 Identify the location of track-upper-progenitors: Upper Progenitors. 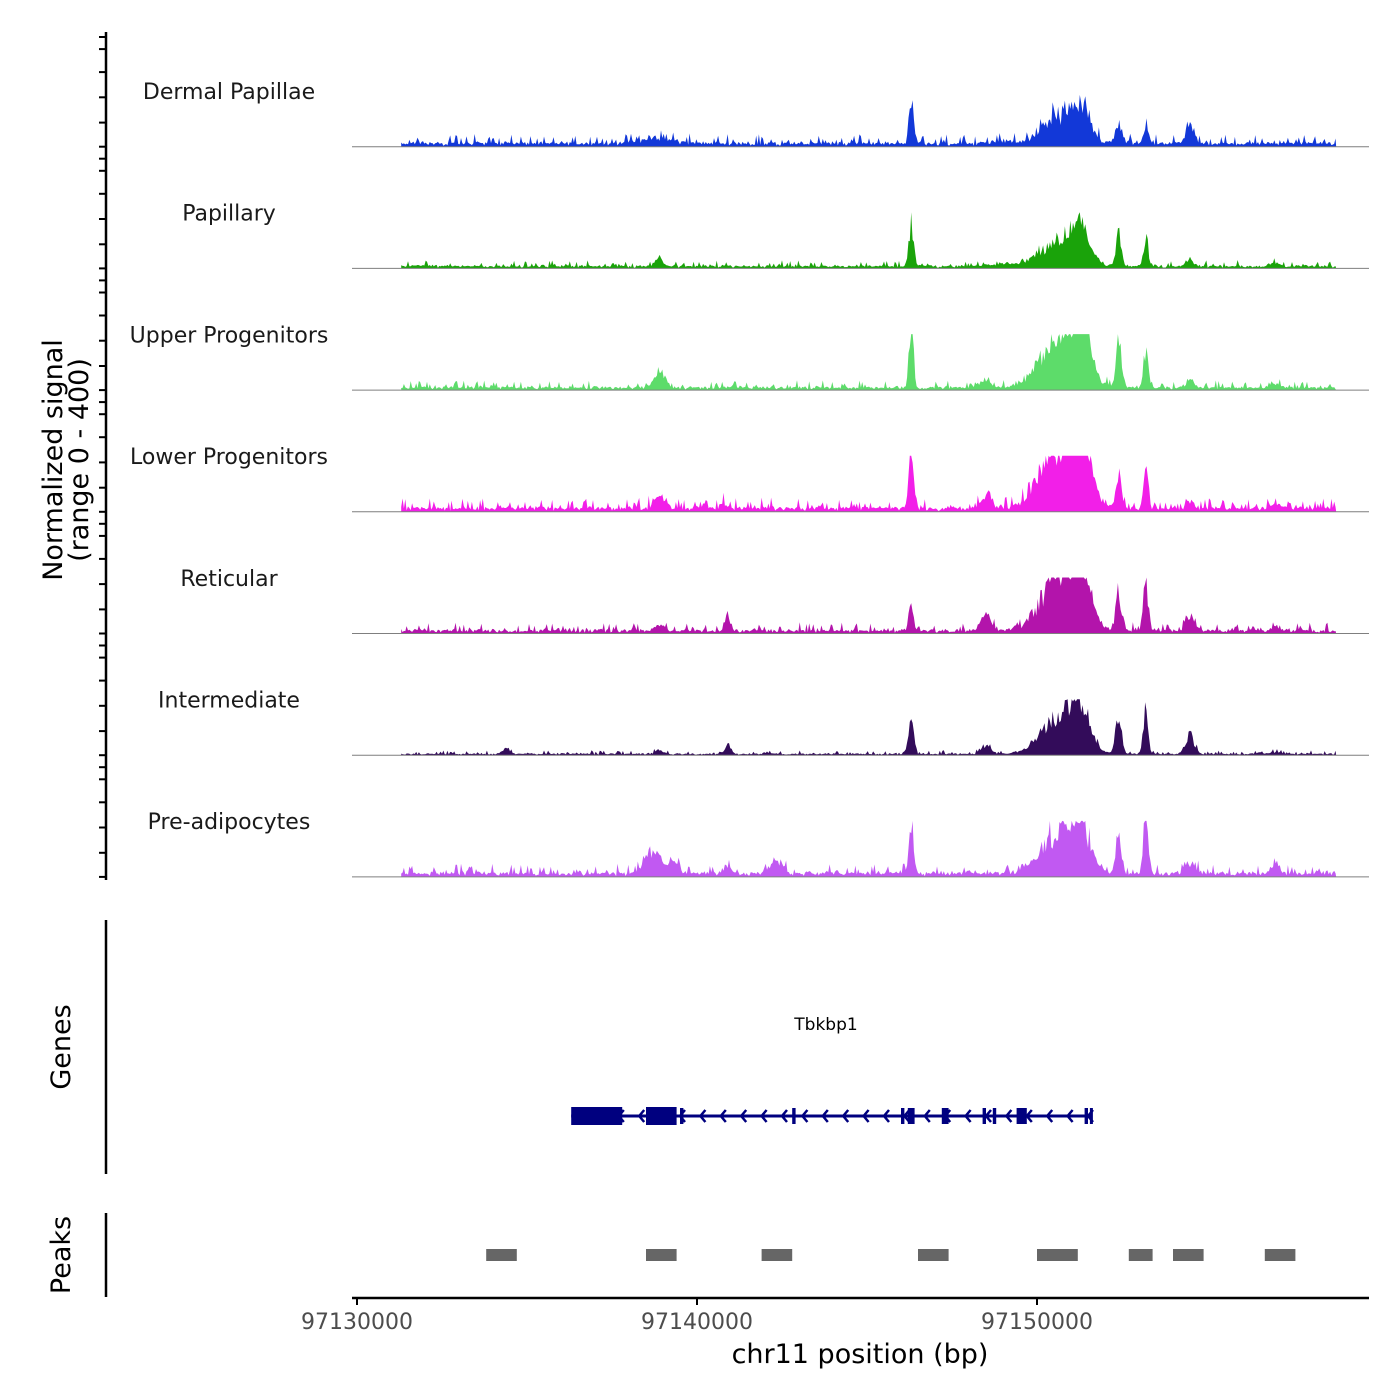
(749, 357).